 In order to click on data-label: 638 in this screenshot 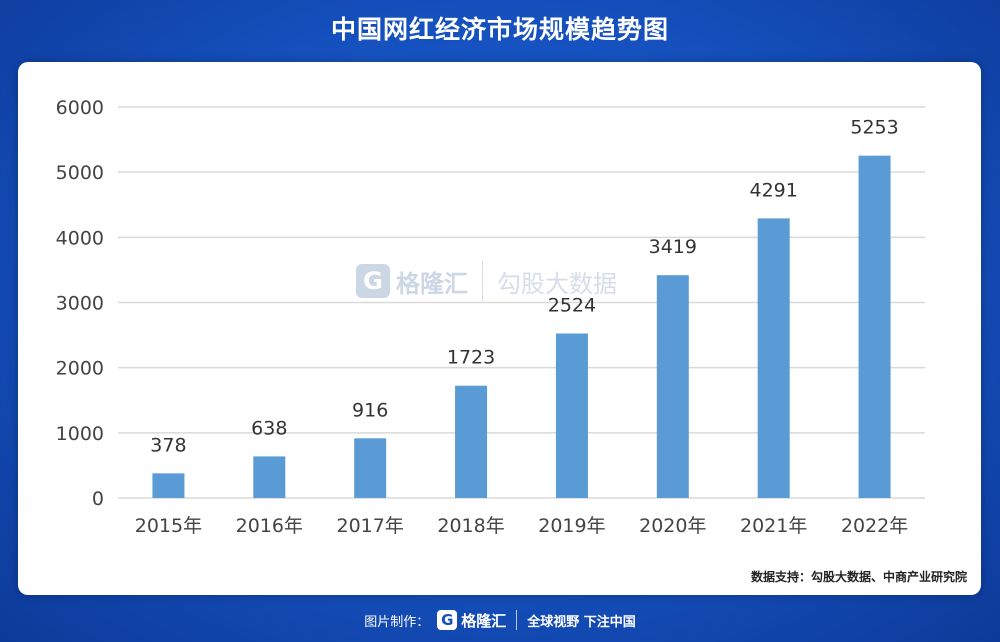, I will do `click(269, 428)`.